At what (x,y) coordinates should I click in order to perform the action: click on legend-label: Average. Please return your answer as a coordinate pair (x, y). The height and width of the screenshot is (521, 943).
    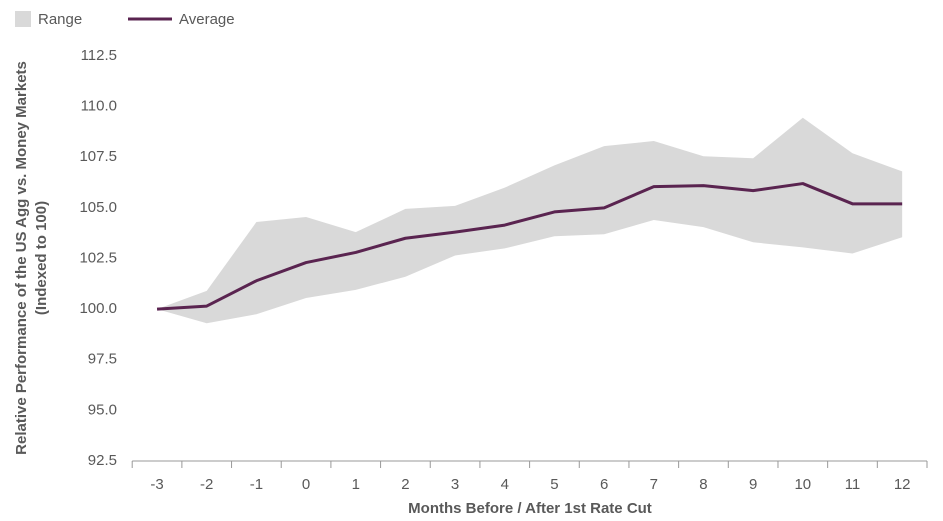
    Looking at the image, I should click on (207, 19).